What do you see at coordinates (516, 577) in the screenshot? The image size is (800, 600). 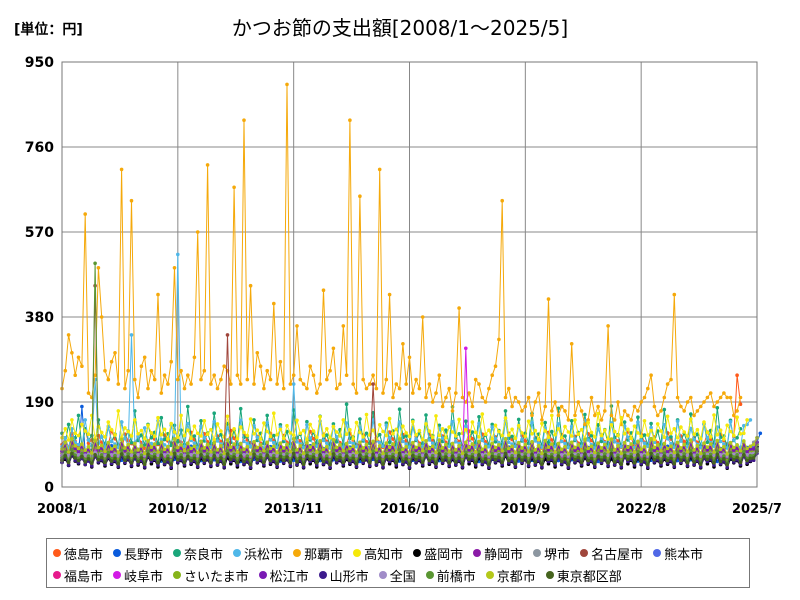 I see `legend-label: 京都市` at bounding box center [516, 577].